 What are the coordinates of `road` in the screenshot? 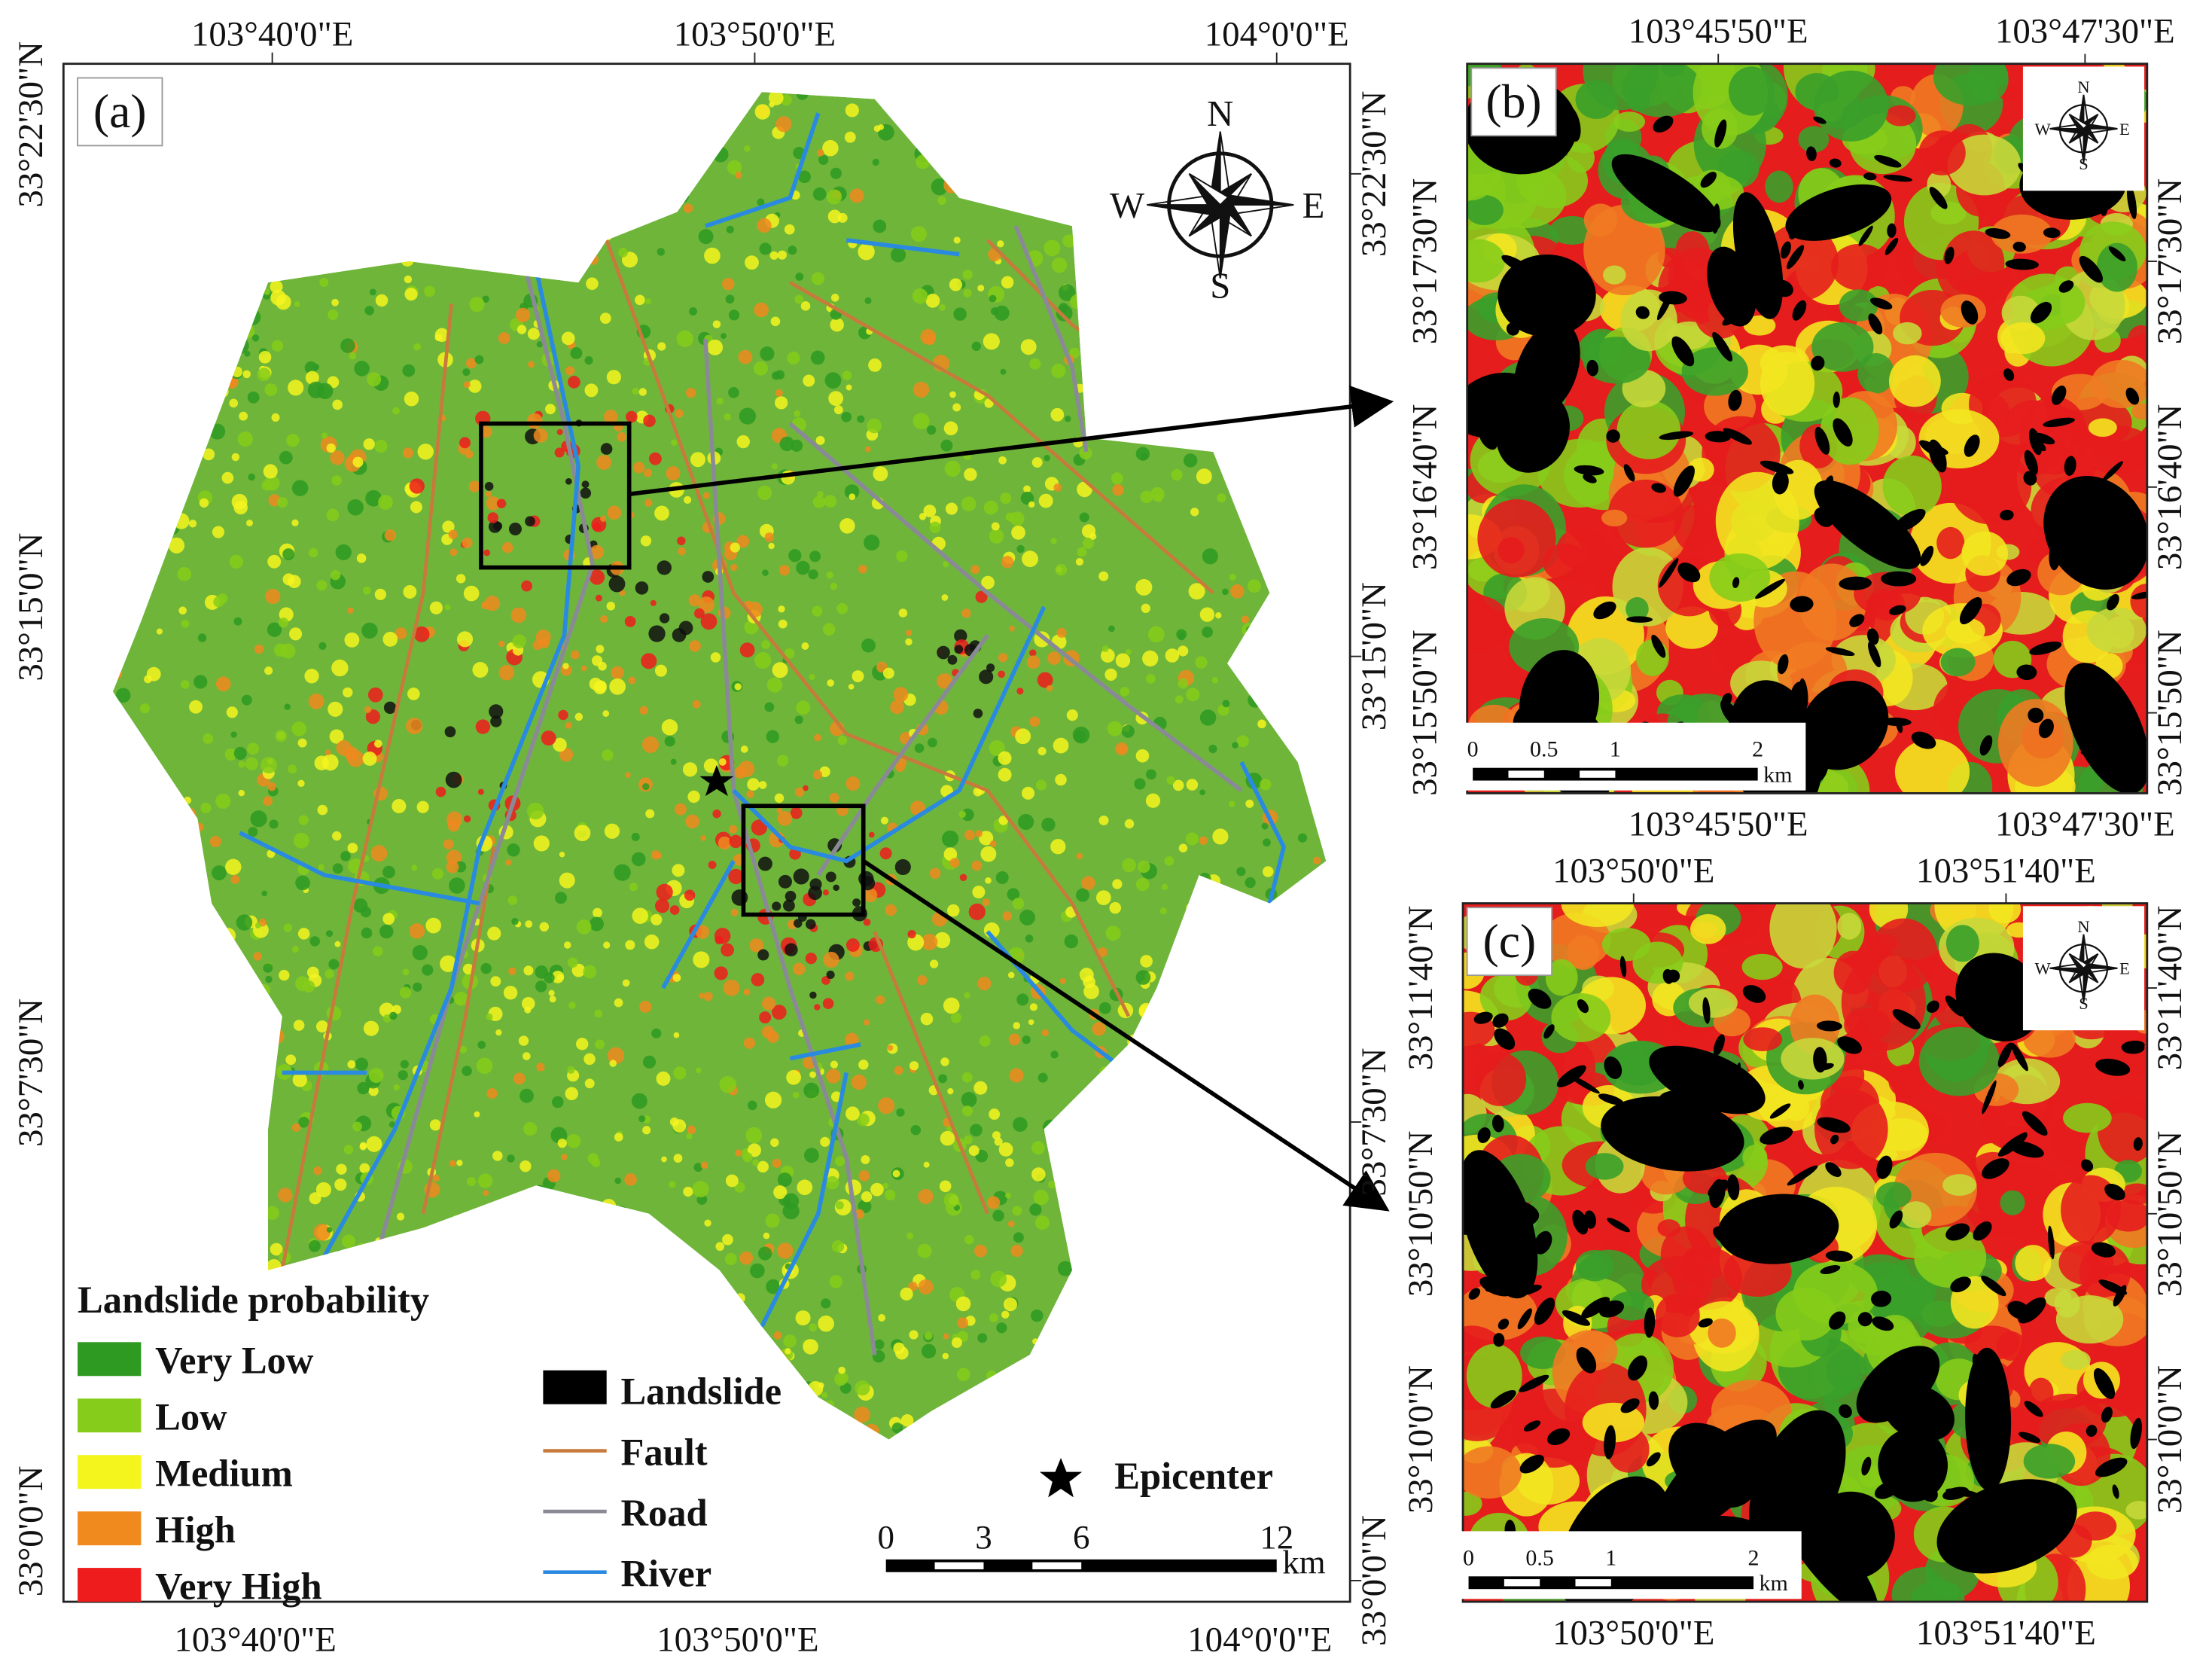 It's located at (1016, 607).